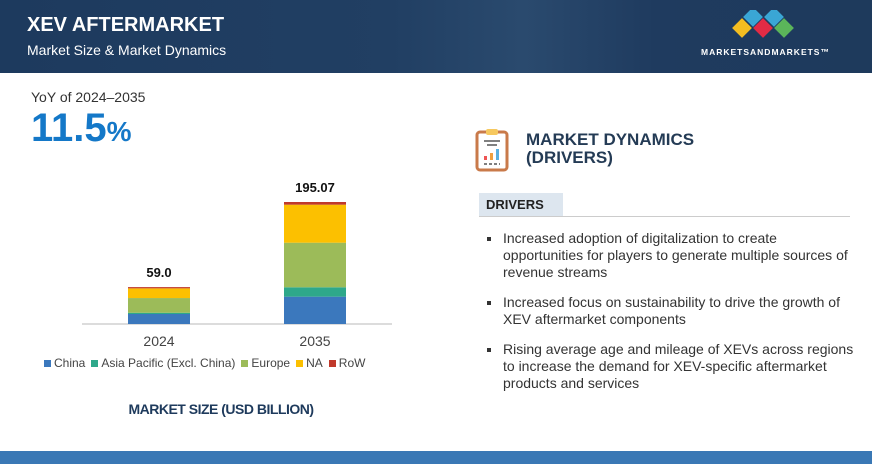  I want to click on legend-item: RoW, so click(347, 363).